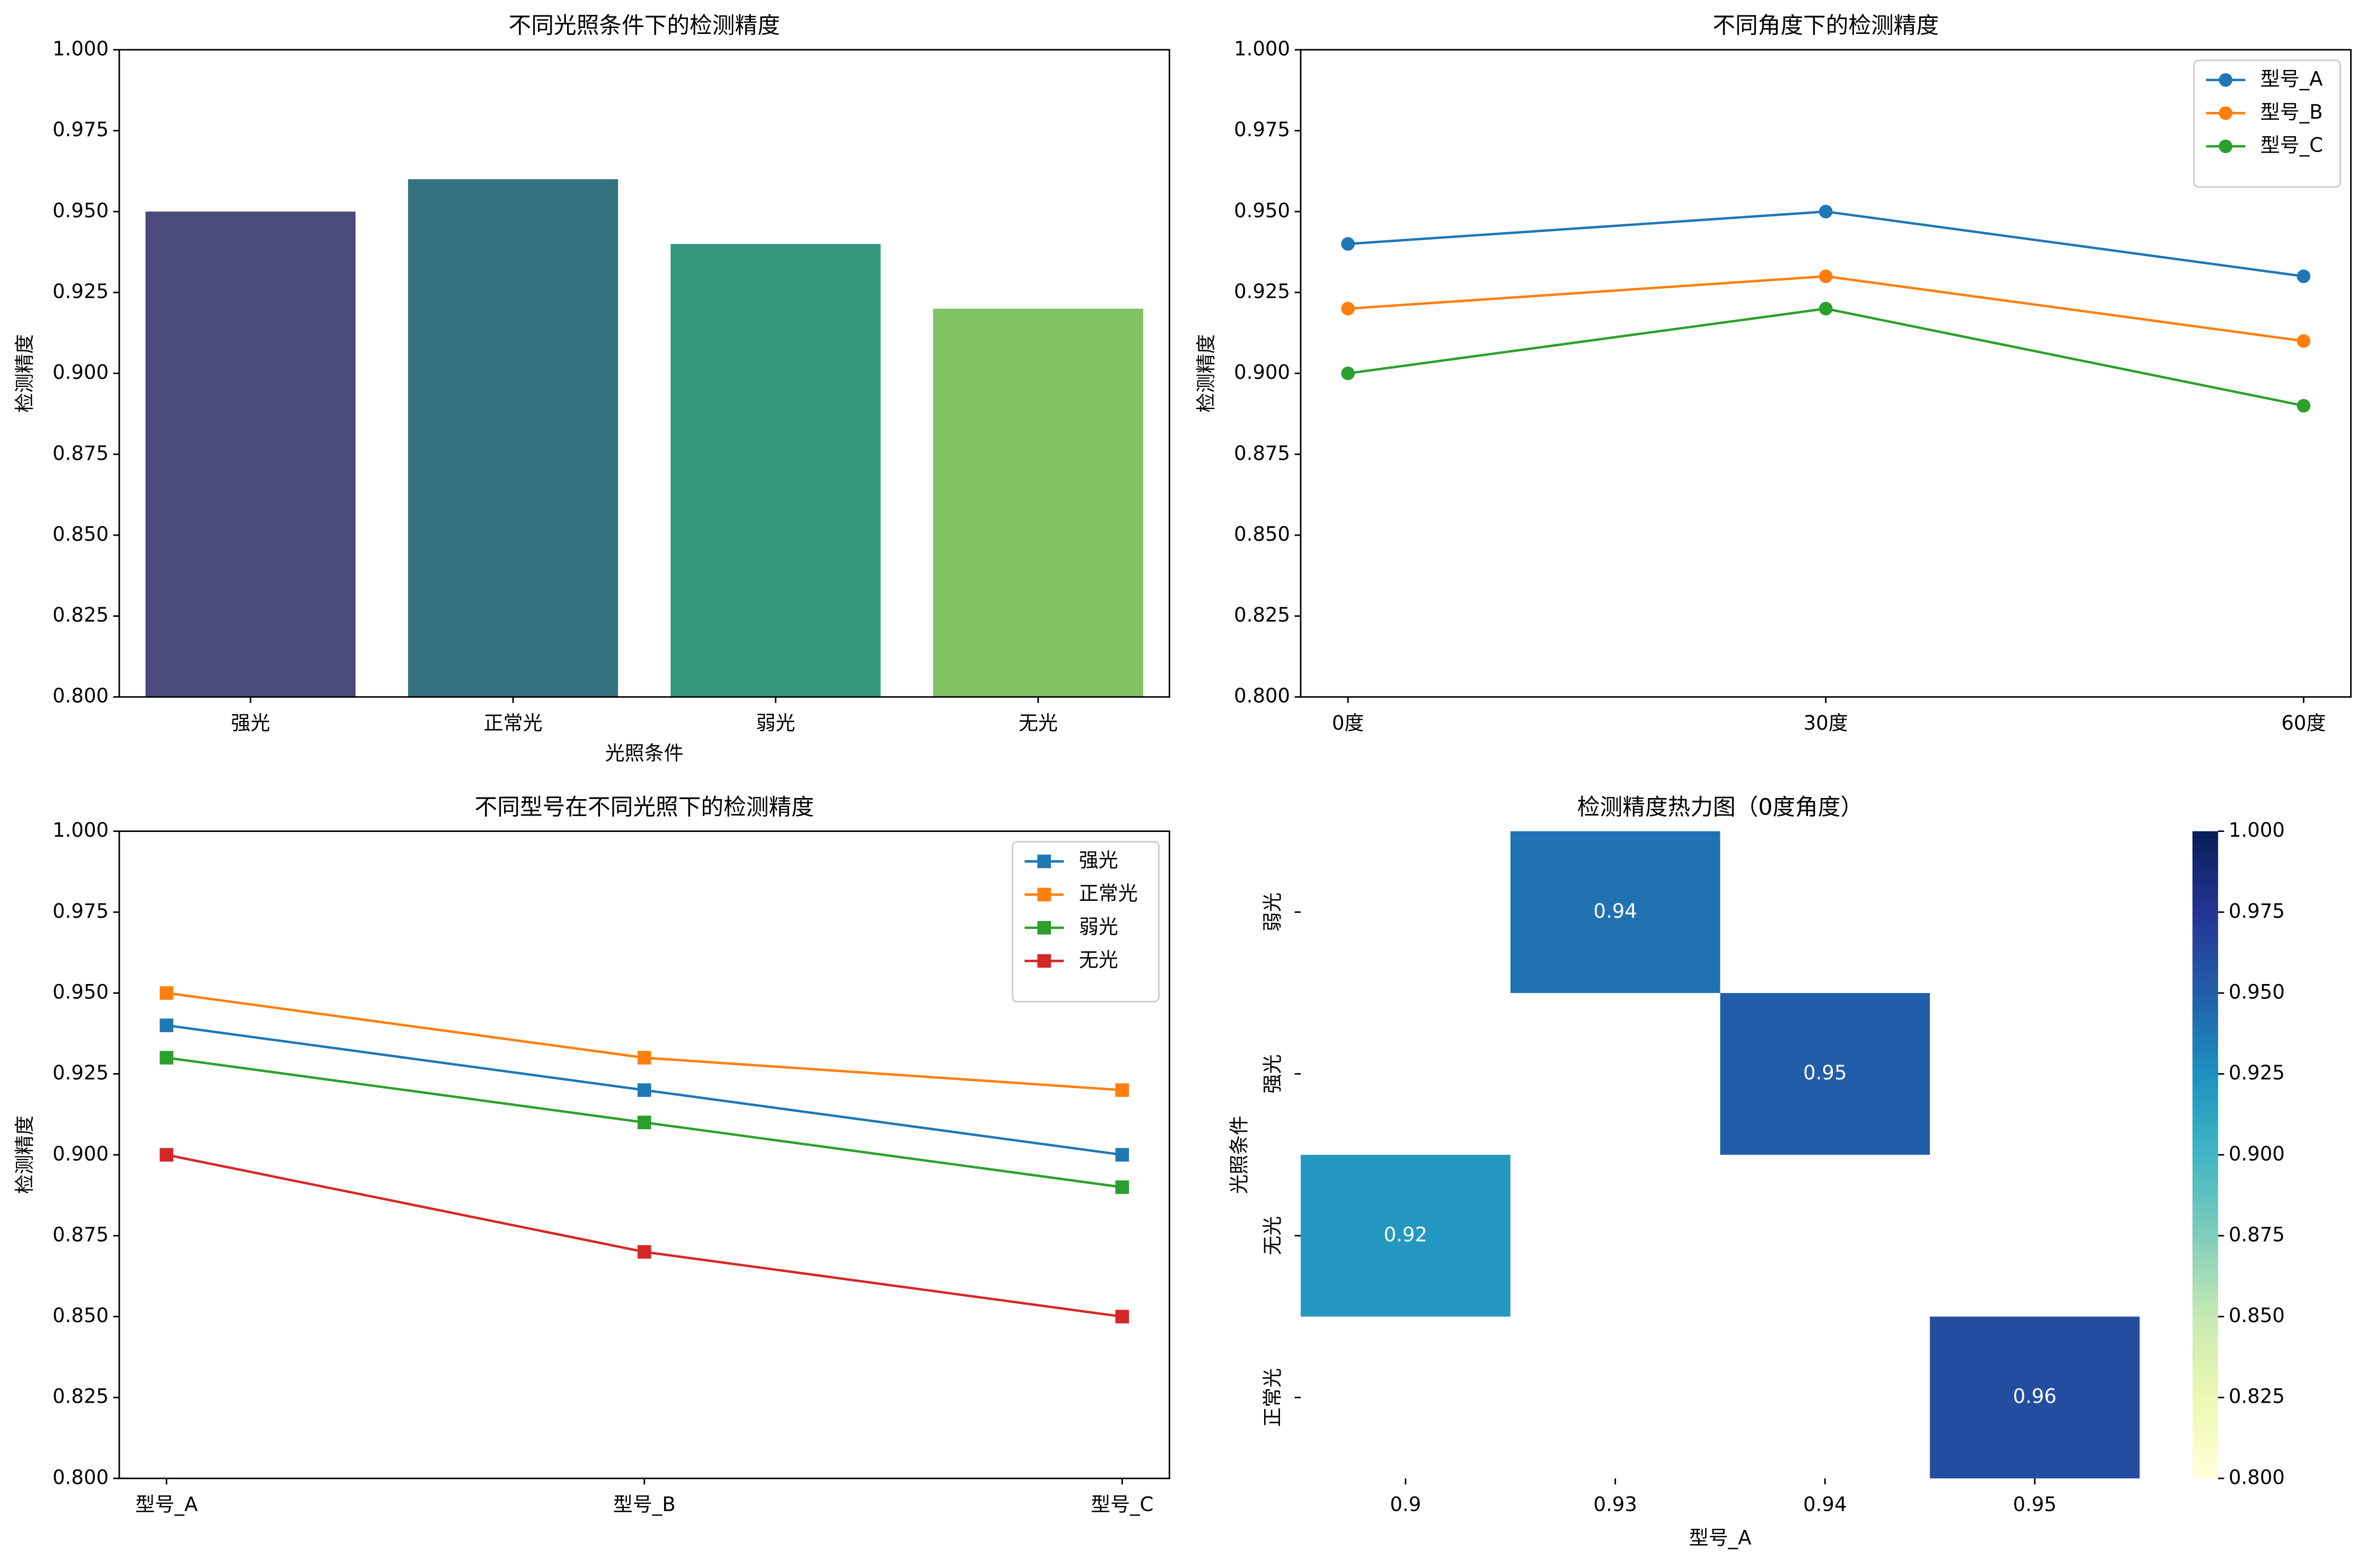 Image resolution: width=2366 pixels, height=1568 pixels. I want to click on colorbar-tick-label: 0.975, so click(2257, 911).